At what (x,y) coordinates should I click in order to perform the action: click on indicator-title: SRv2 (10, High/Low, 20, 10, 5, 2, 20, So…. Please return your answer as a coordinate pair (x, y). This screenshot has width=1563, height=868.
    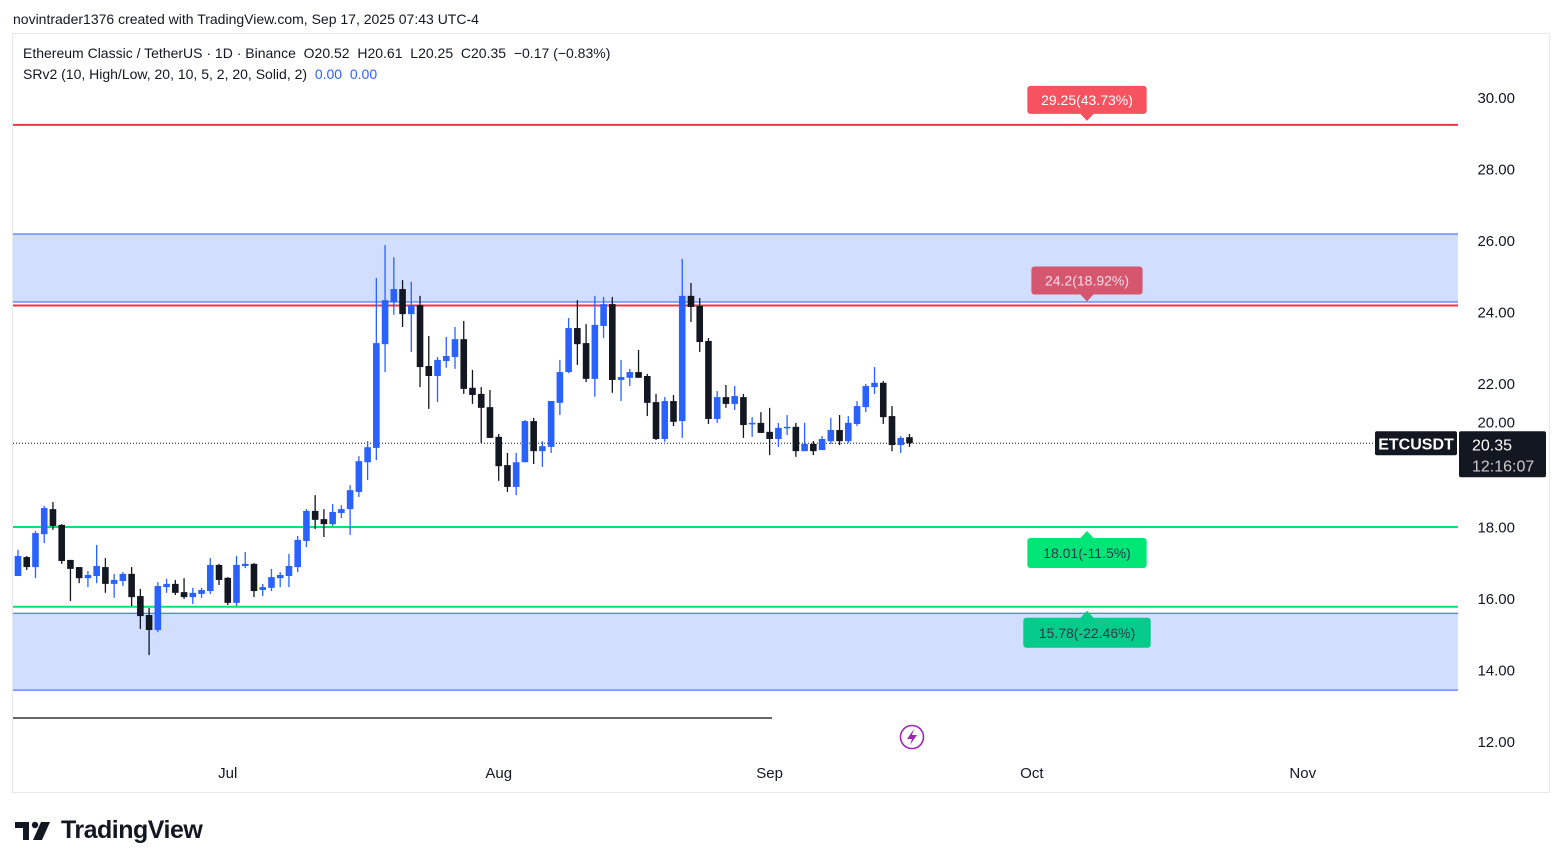
    Looking at the image, I should click on (165, 74).